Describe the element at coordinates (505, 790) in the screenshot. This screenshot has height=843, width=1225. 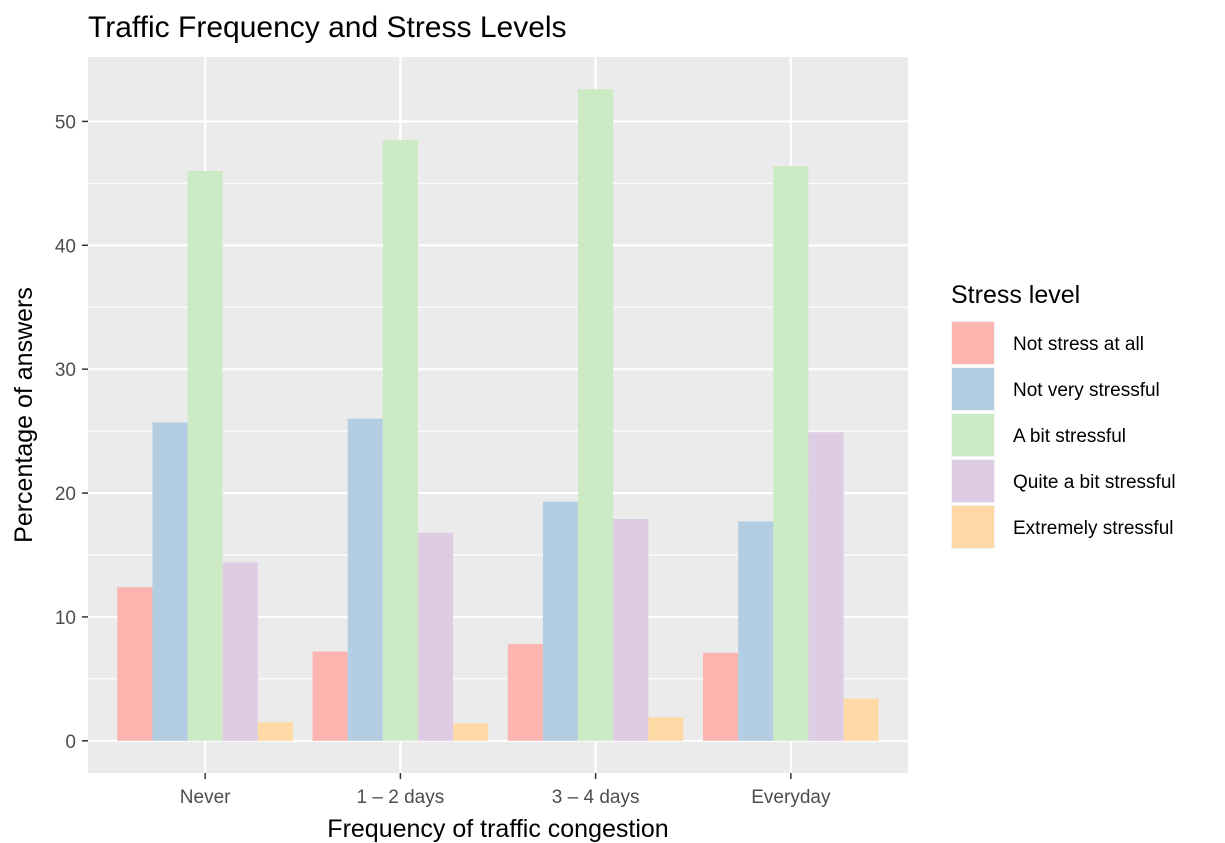
I see `x-axis: Never 1 – 2 days 3 – 4 days Everyday` at that location.